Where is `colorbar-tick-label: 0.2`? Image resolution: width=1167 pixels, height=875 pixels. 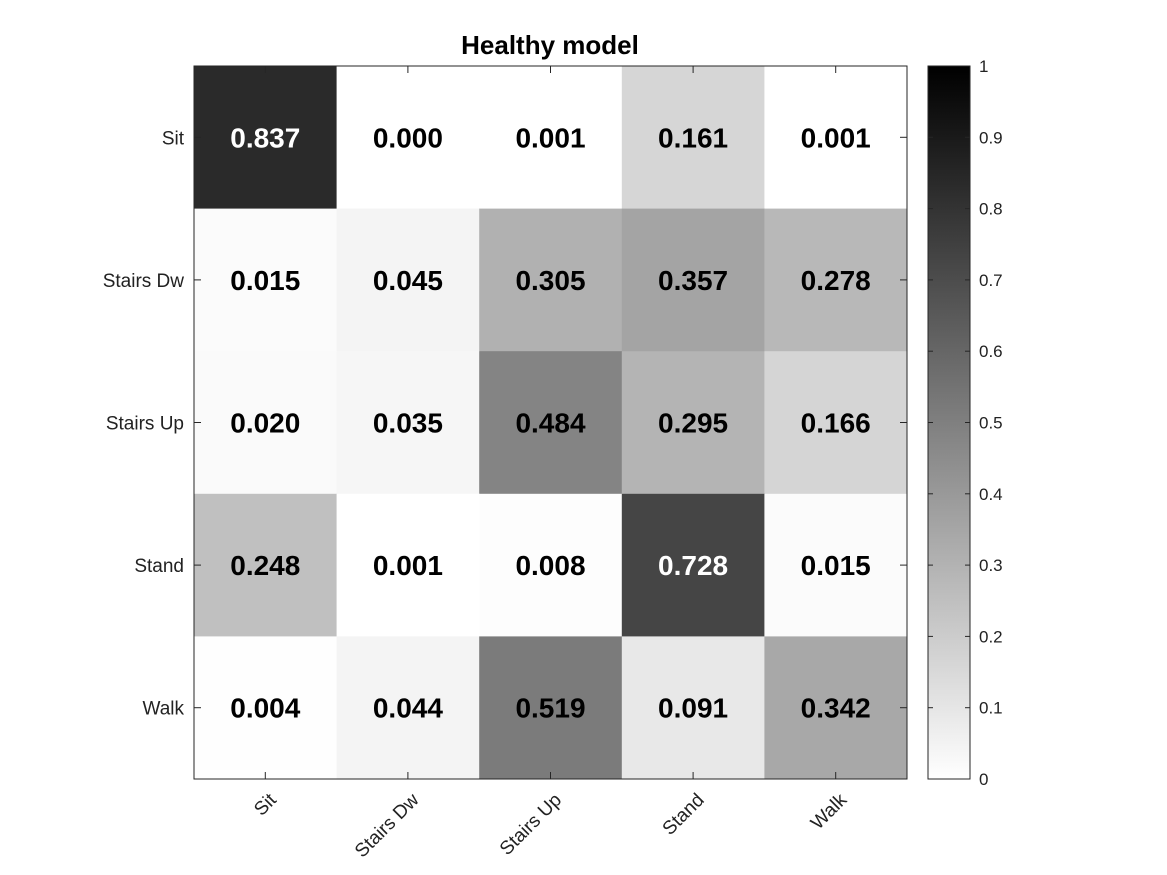
colorbar-tick-label: 0.2 is located at coordinates (991, 636).